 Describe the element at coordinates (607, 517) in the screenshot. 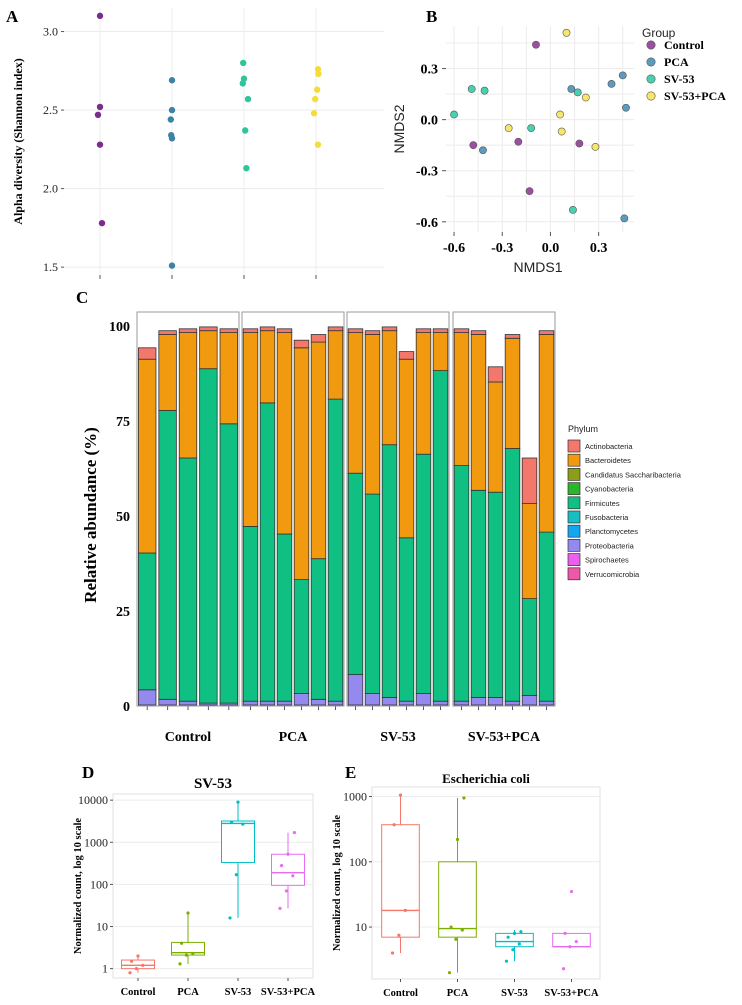

I see `legend-label-fusobacteria: Fusobacteria` at that location.